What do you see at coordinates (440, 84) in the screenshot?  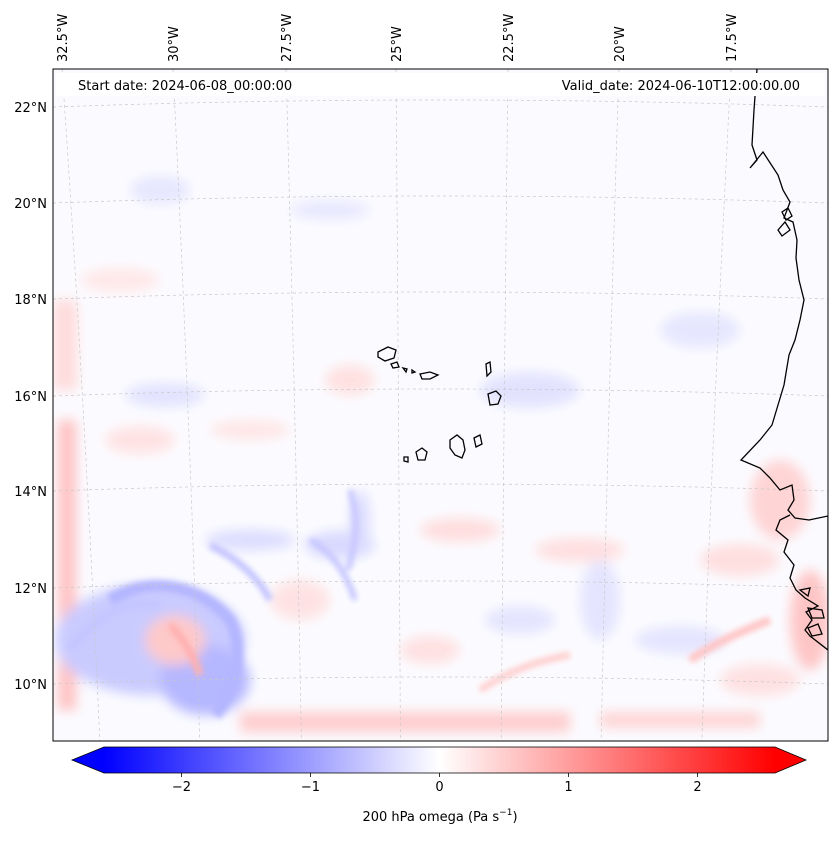 I see `date-label-background` at bounding box center [440, 84].